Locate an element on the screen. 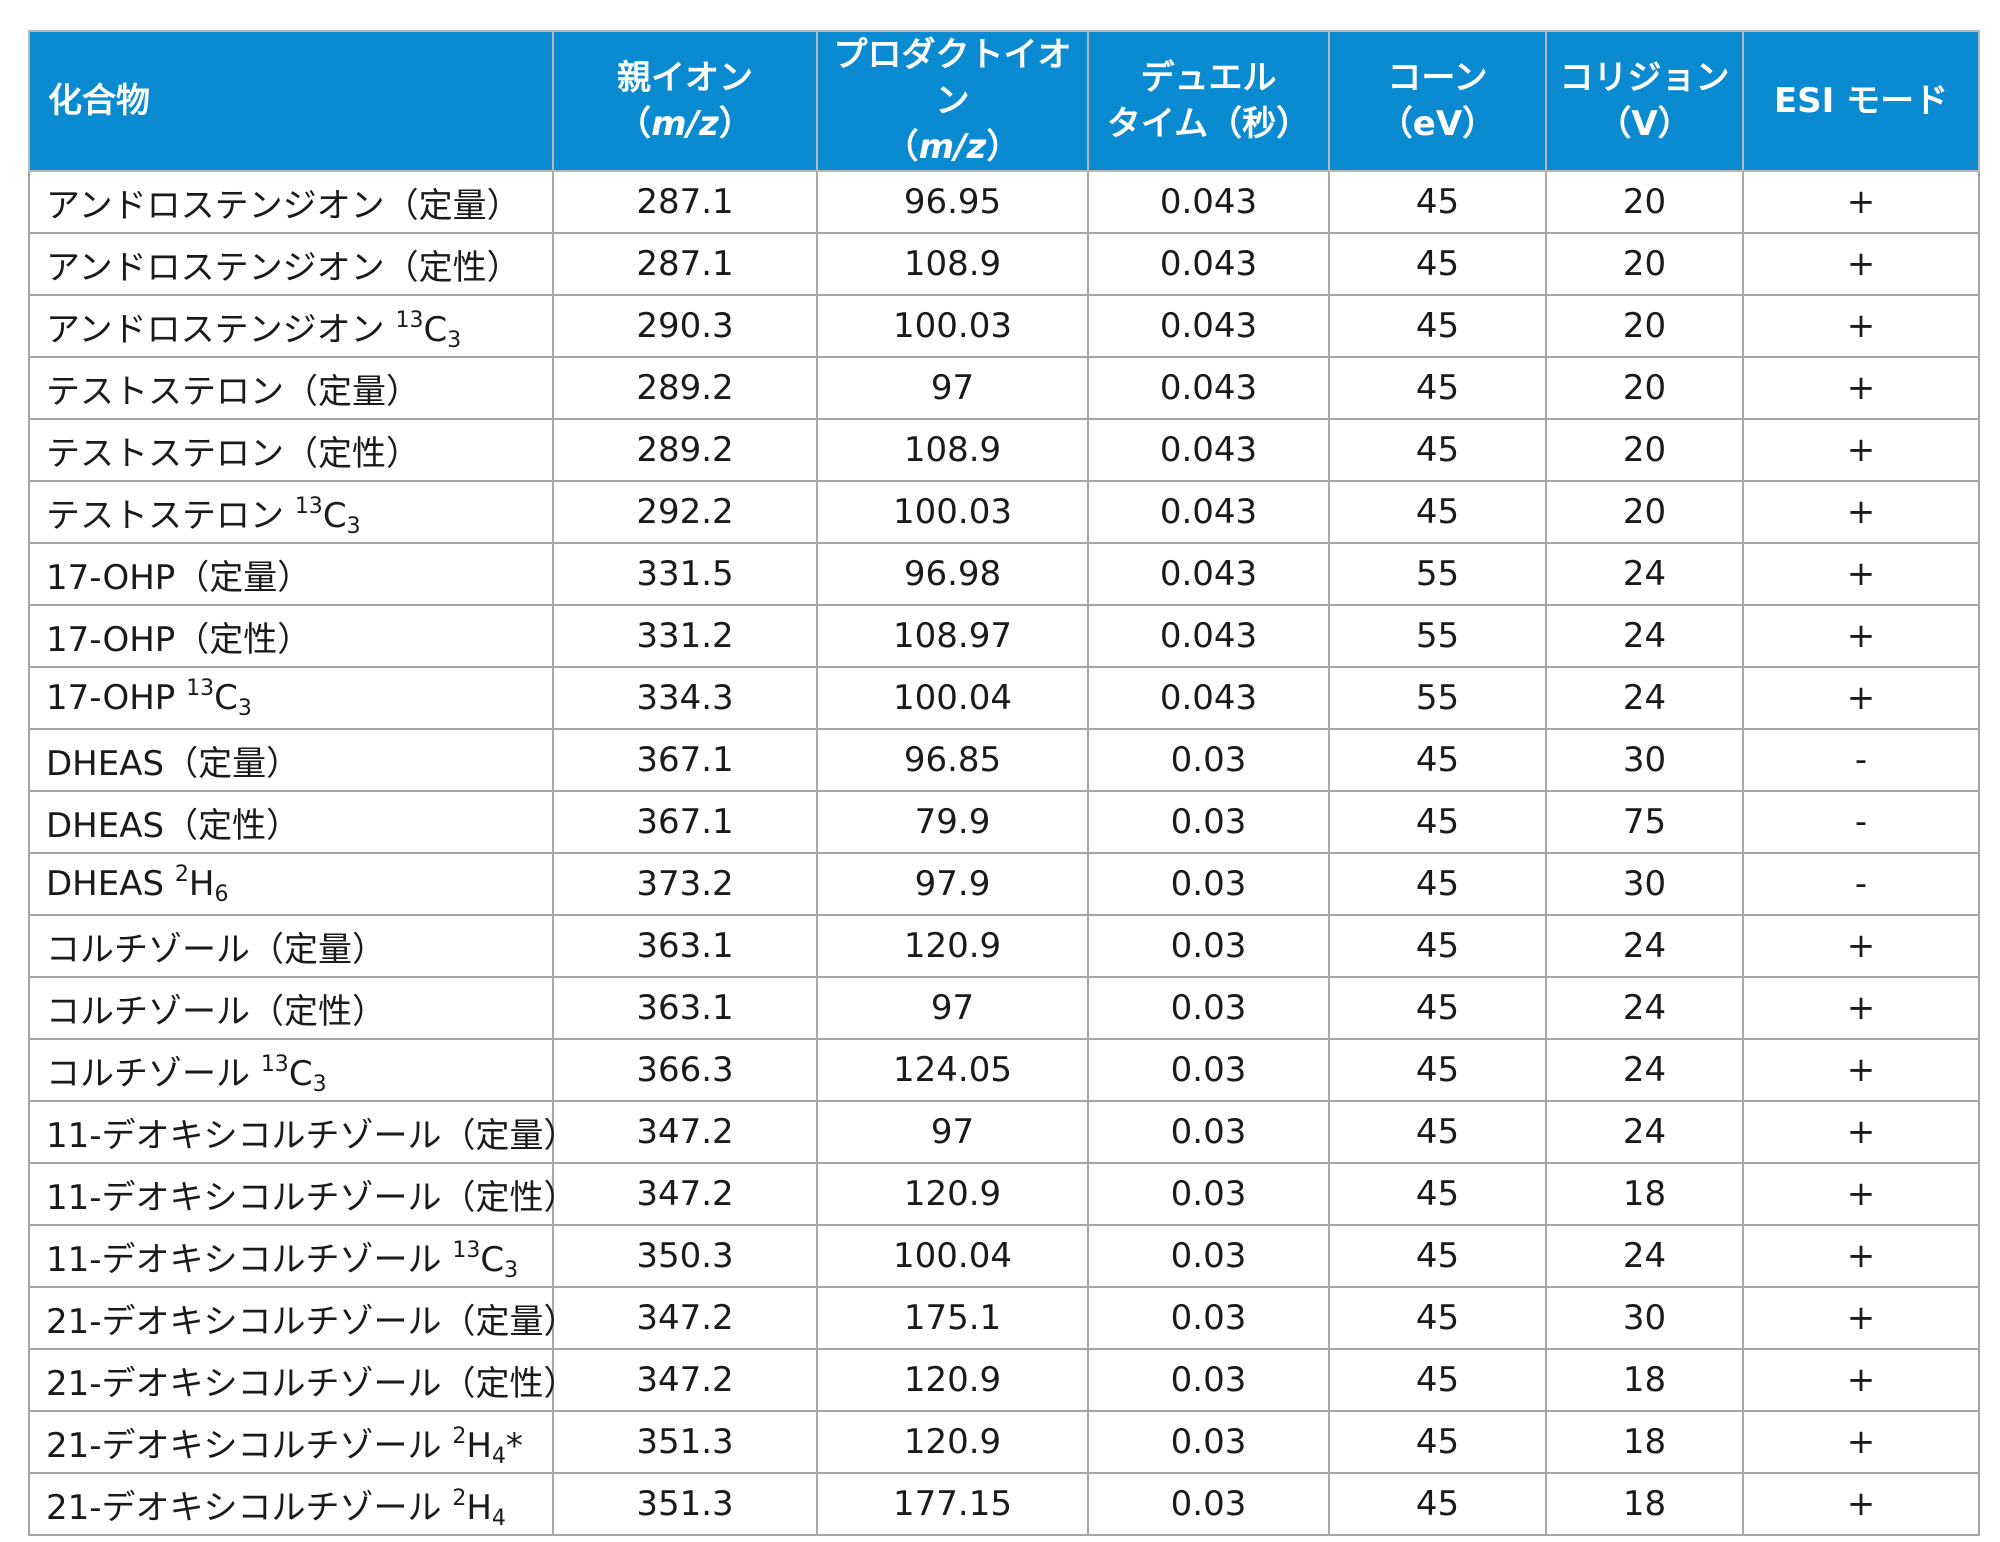 The image size is (2000, 1542). table-row: コルチゾール（定性） 363.1 97 0.03 45 24 + is located at coordinates (1004, 1008).